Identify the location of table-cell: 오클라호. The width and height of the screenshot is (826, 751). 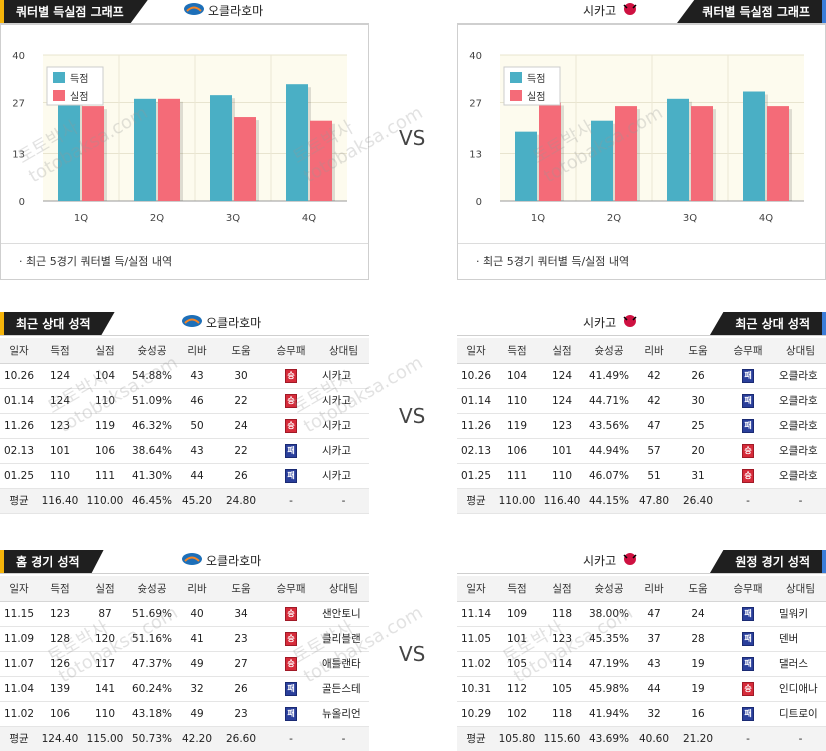
(800, 476).